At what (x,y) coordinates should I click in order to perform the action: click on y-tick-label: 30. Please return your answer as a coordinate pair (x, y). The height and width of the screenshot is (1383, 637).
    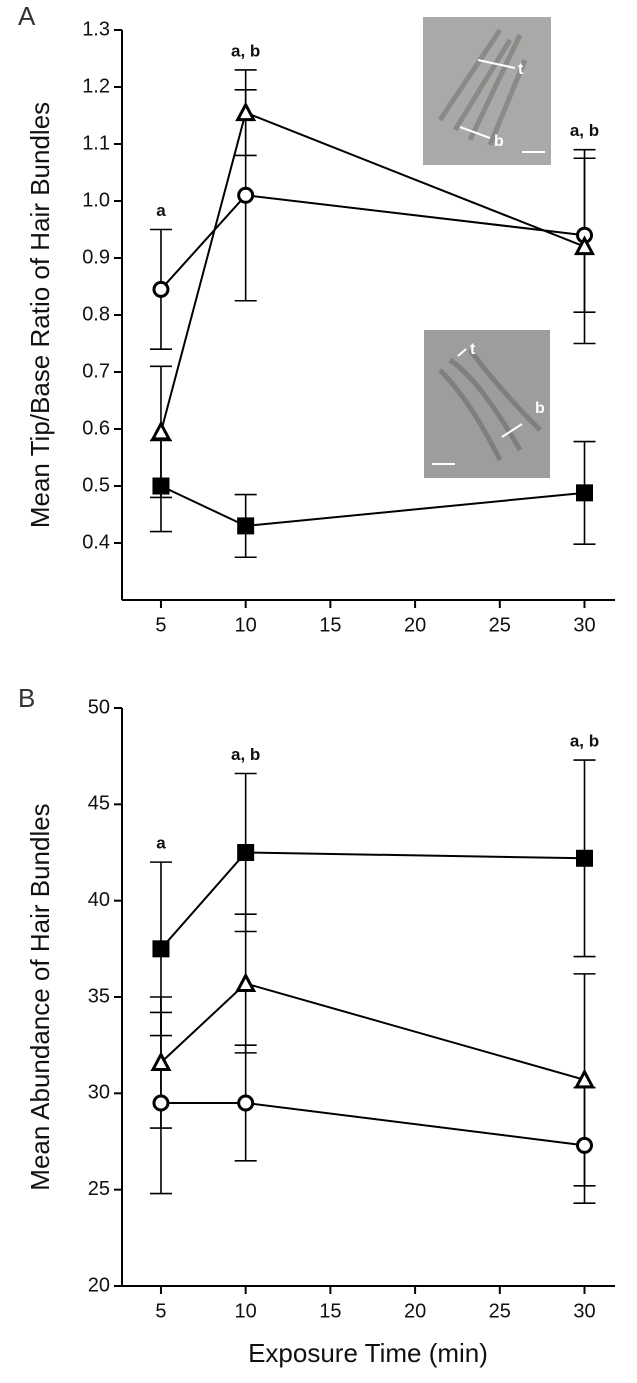
    Looking at the image, I should click on (99, 1093).